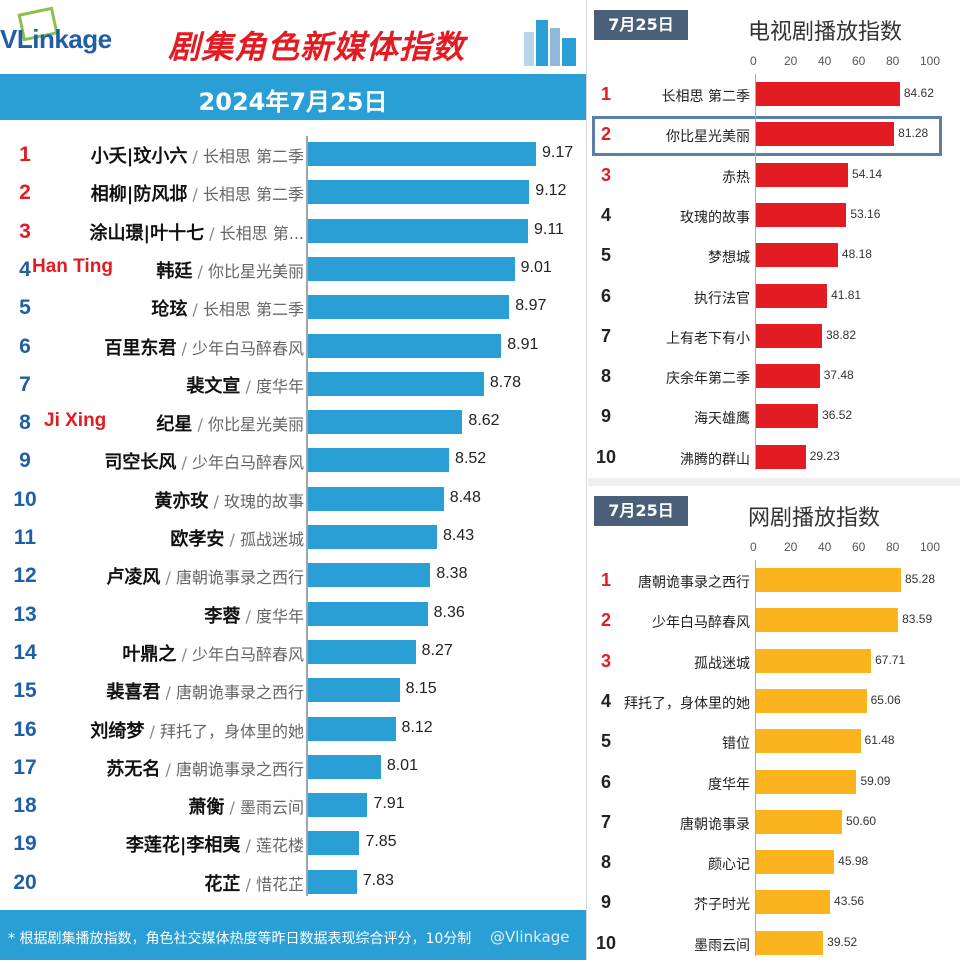 This screenshot has height=963, width=960. What do you see at coordinates (774, 862) in the screenshot?
I see `table-row: 8 颜心记 45.98` at bounding box center [774, 862].